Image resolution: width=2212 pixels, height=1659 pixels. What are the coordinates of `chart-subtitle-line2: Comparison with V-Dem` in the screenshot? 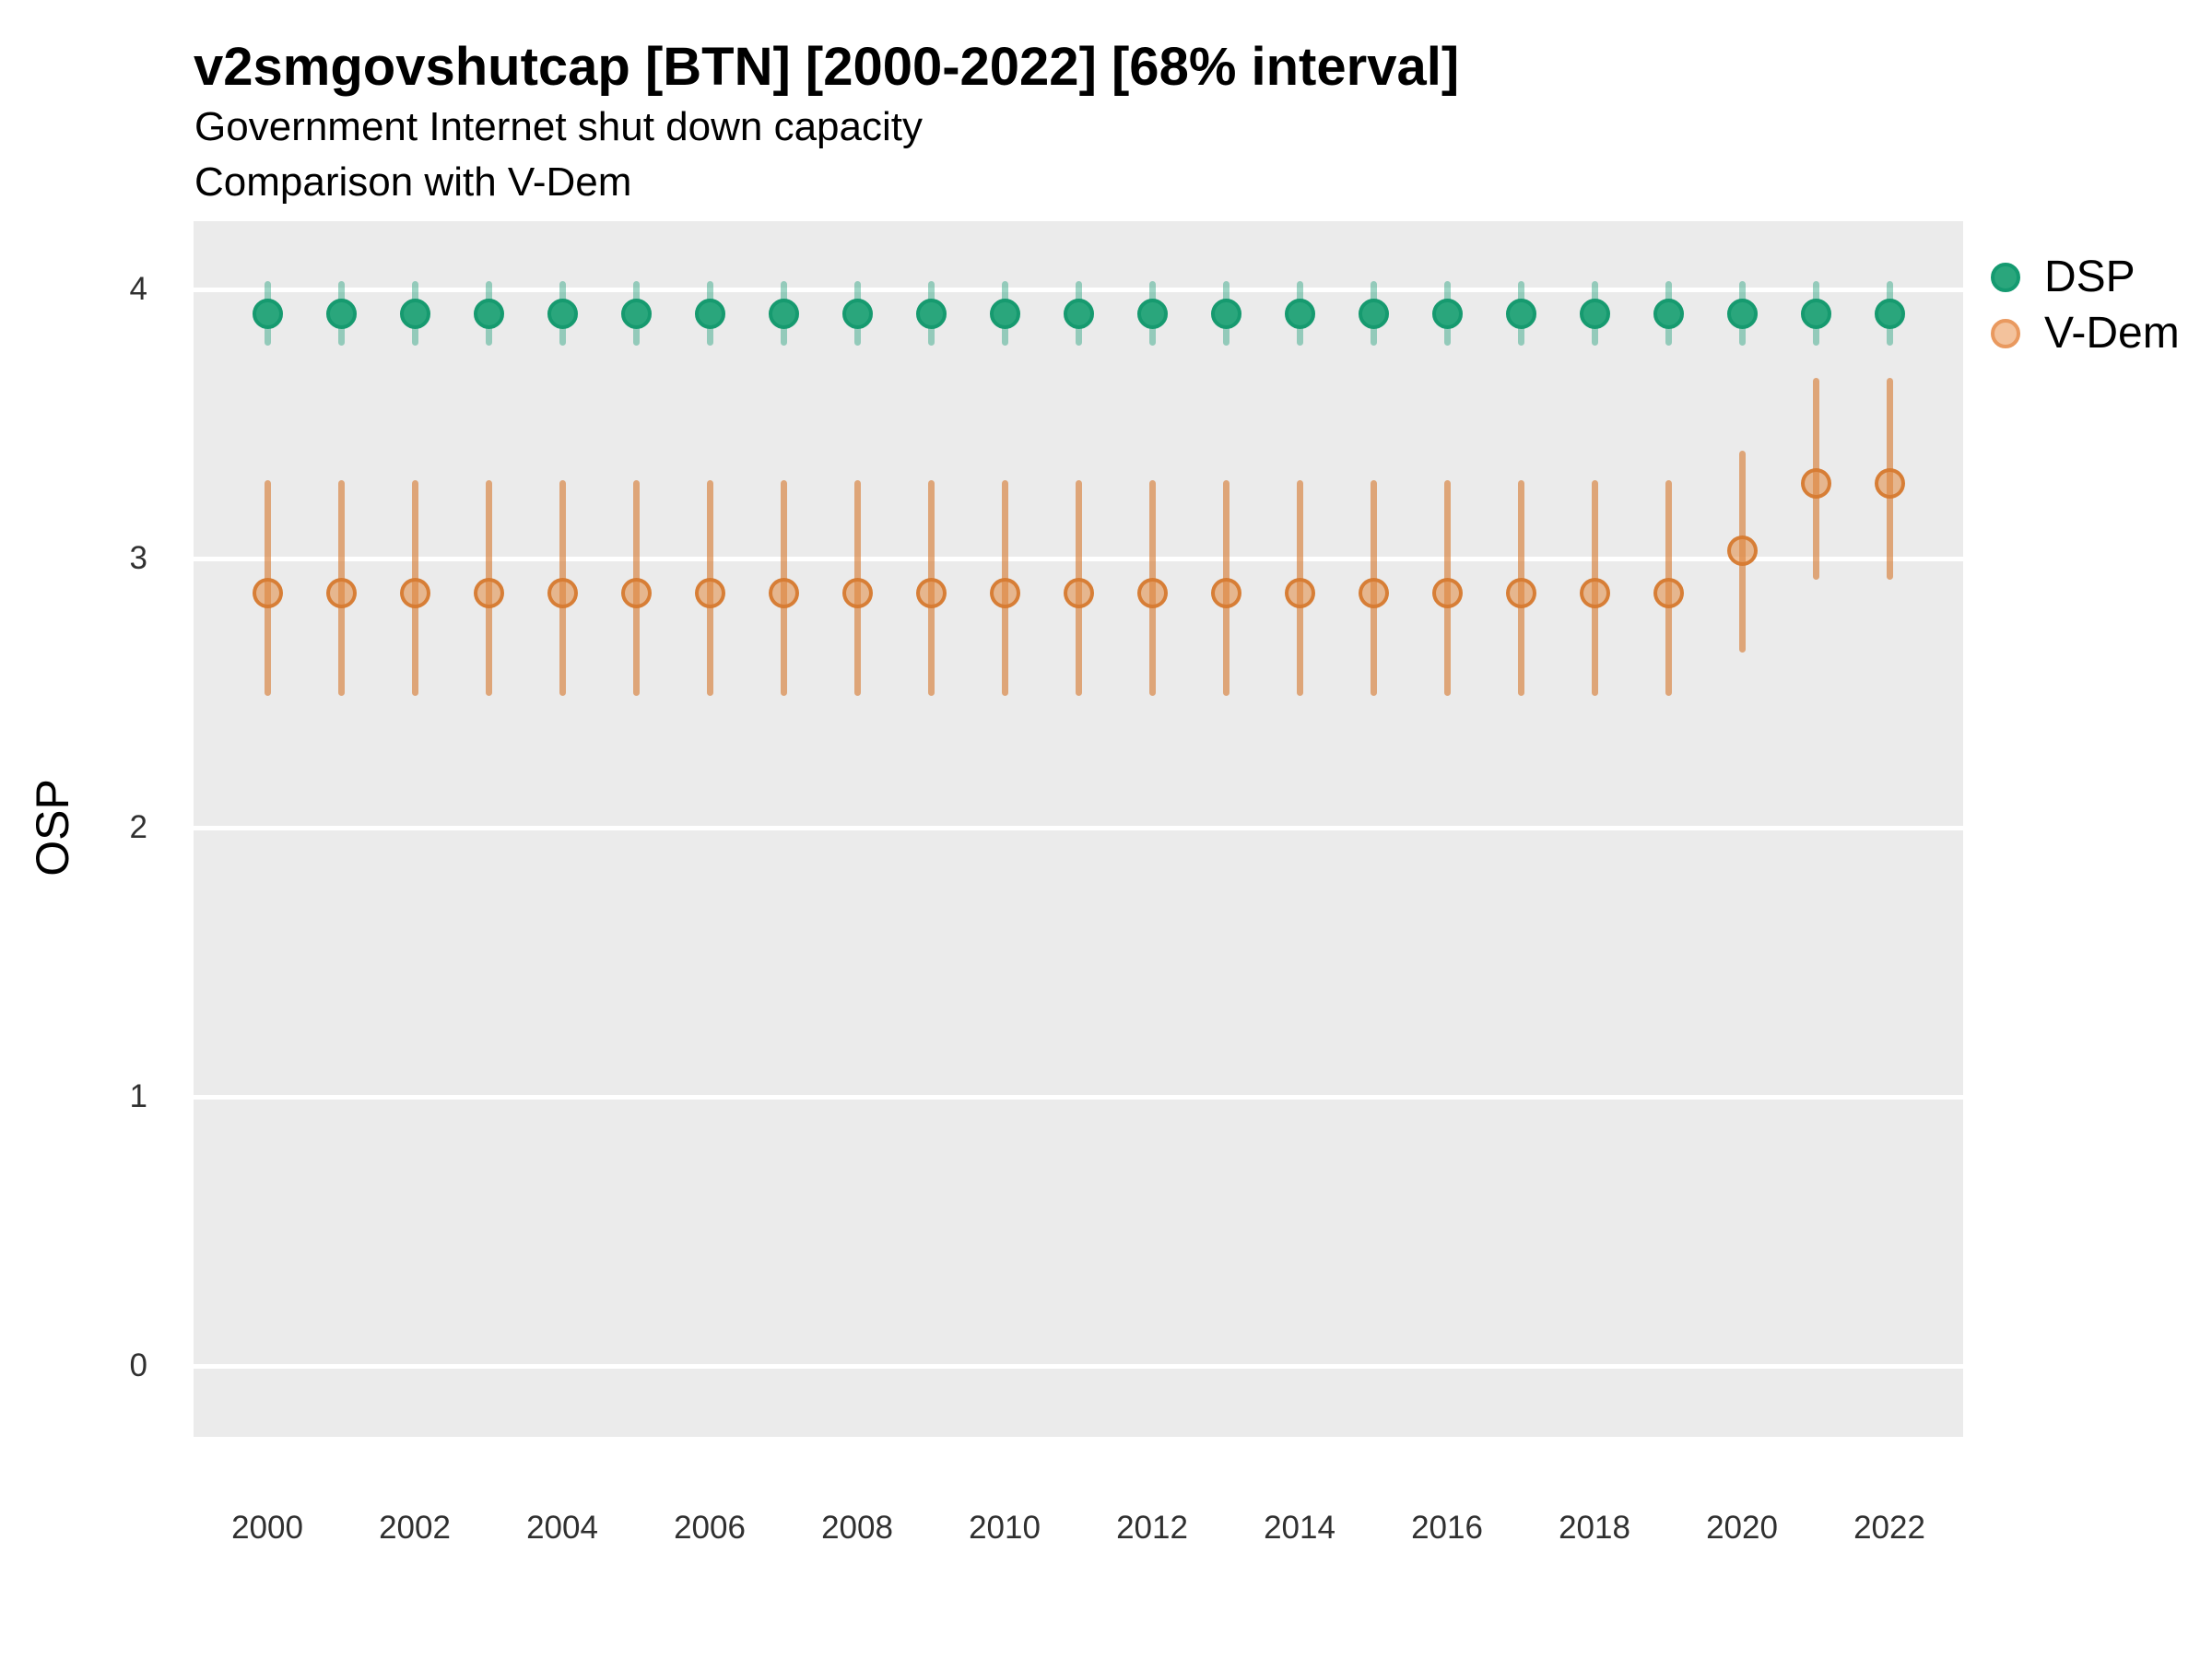 It's located at (413, 182).